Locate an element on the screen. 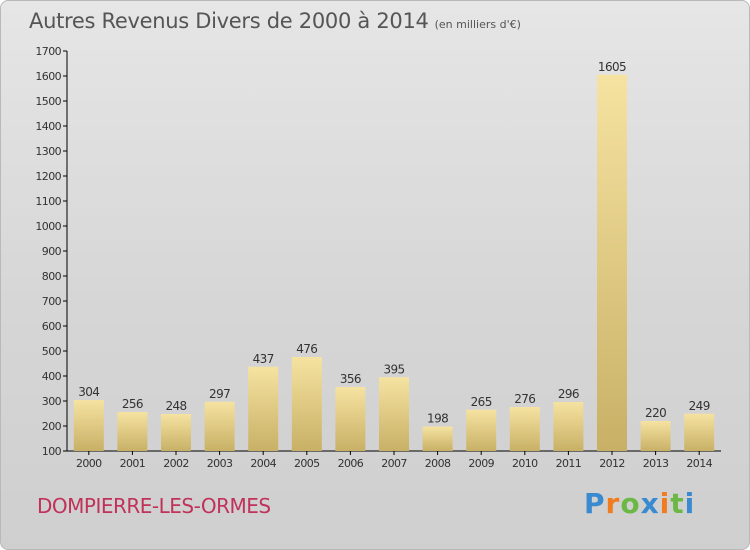 Image resolution: width=750 pixels, height=550 pixels. y-tick-label: 700 is located at coordinates (52, 301).